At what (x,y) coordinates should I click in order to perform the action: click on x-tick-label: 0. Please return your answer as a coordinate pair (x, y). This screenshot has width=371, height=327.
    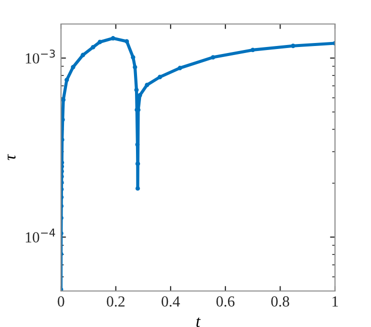
    Looking at the image, I should click on (61, 301).